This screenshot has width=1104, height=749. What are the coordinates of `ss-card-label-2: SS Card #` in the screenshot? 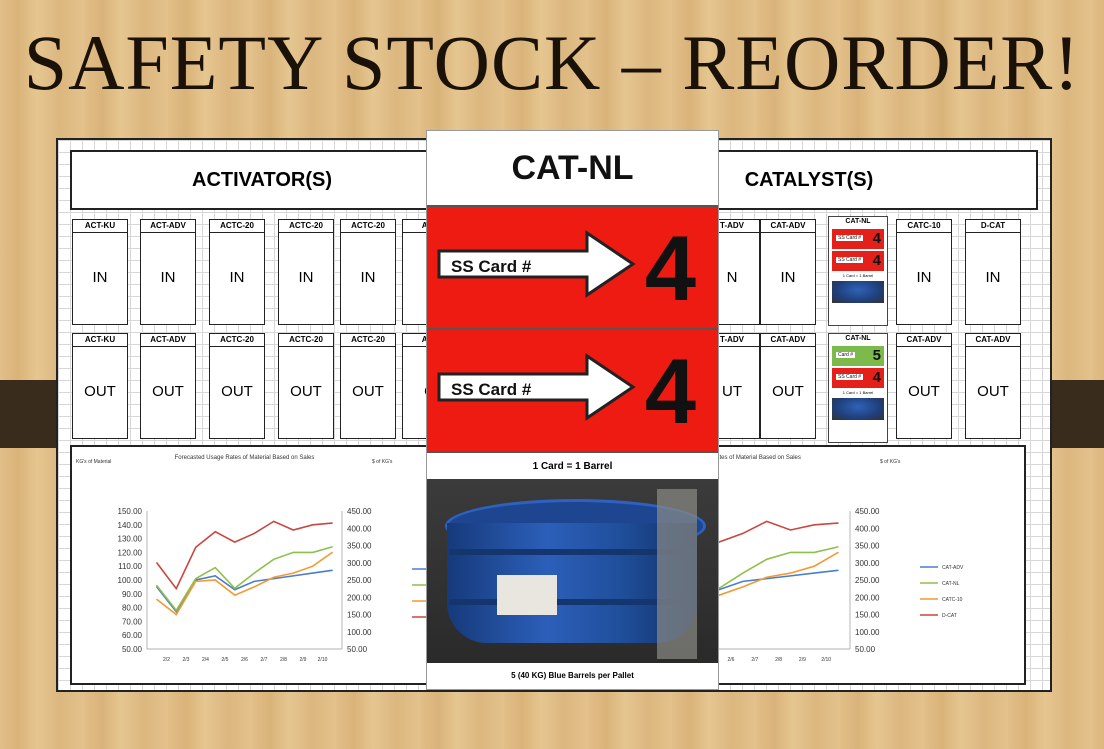 It's located at (491, 389).